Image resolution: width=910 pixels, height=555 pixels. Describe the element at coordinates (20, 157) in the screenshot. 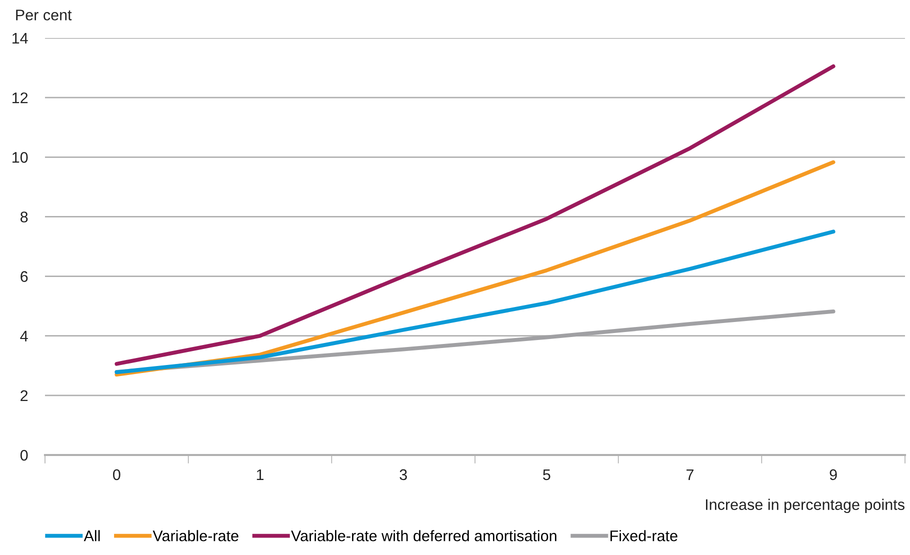

I see `y-tick-label: 10` at that location.